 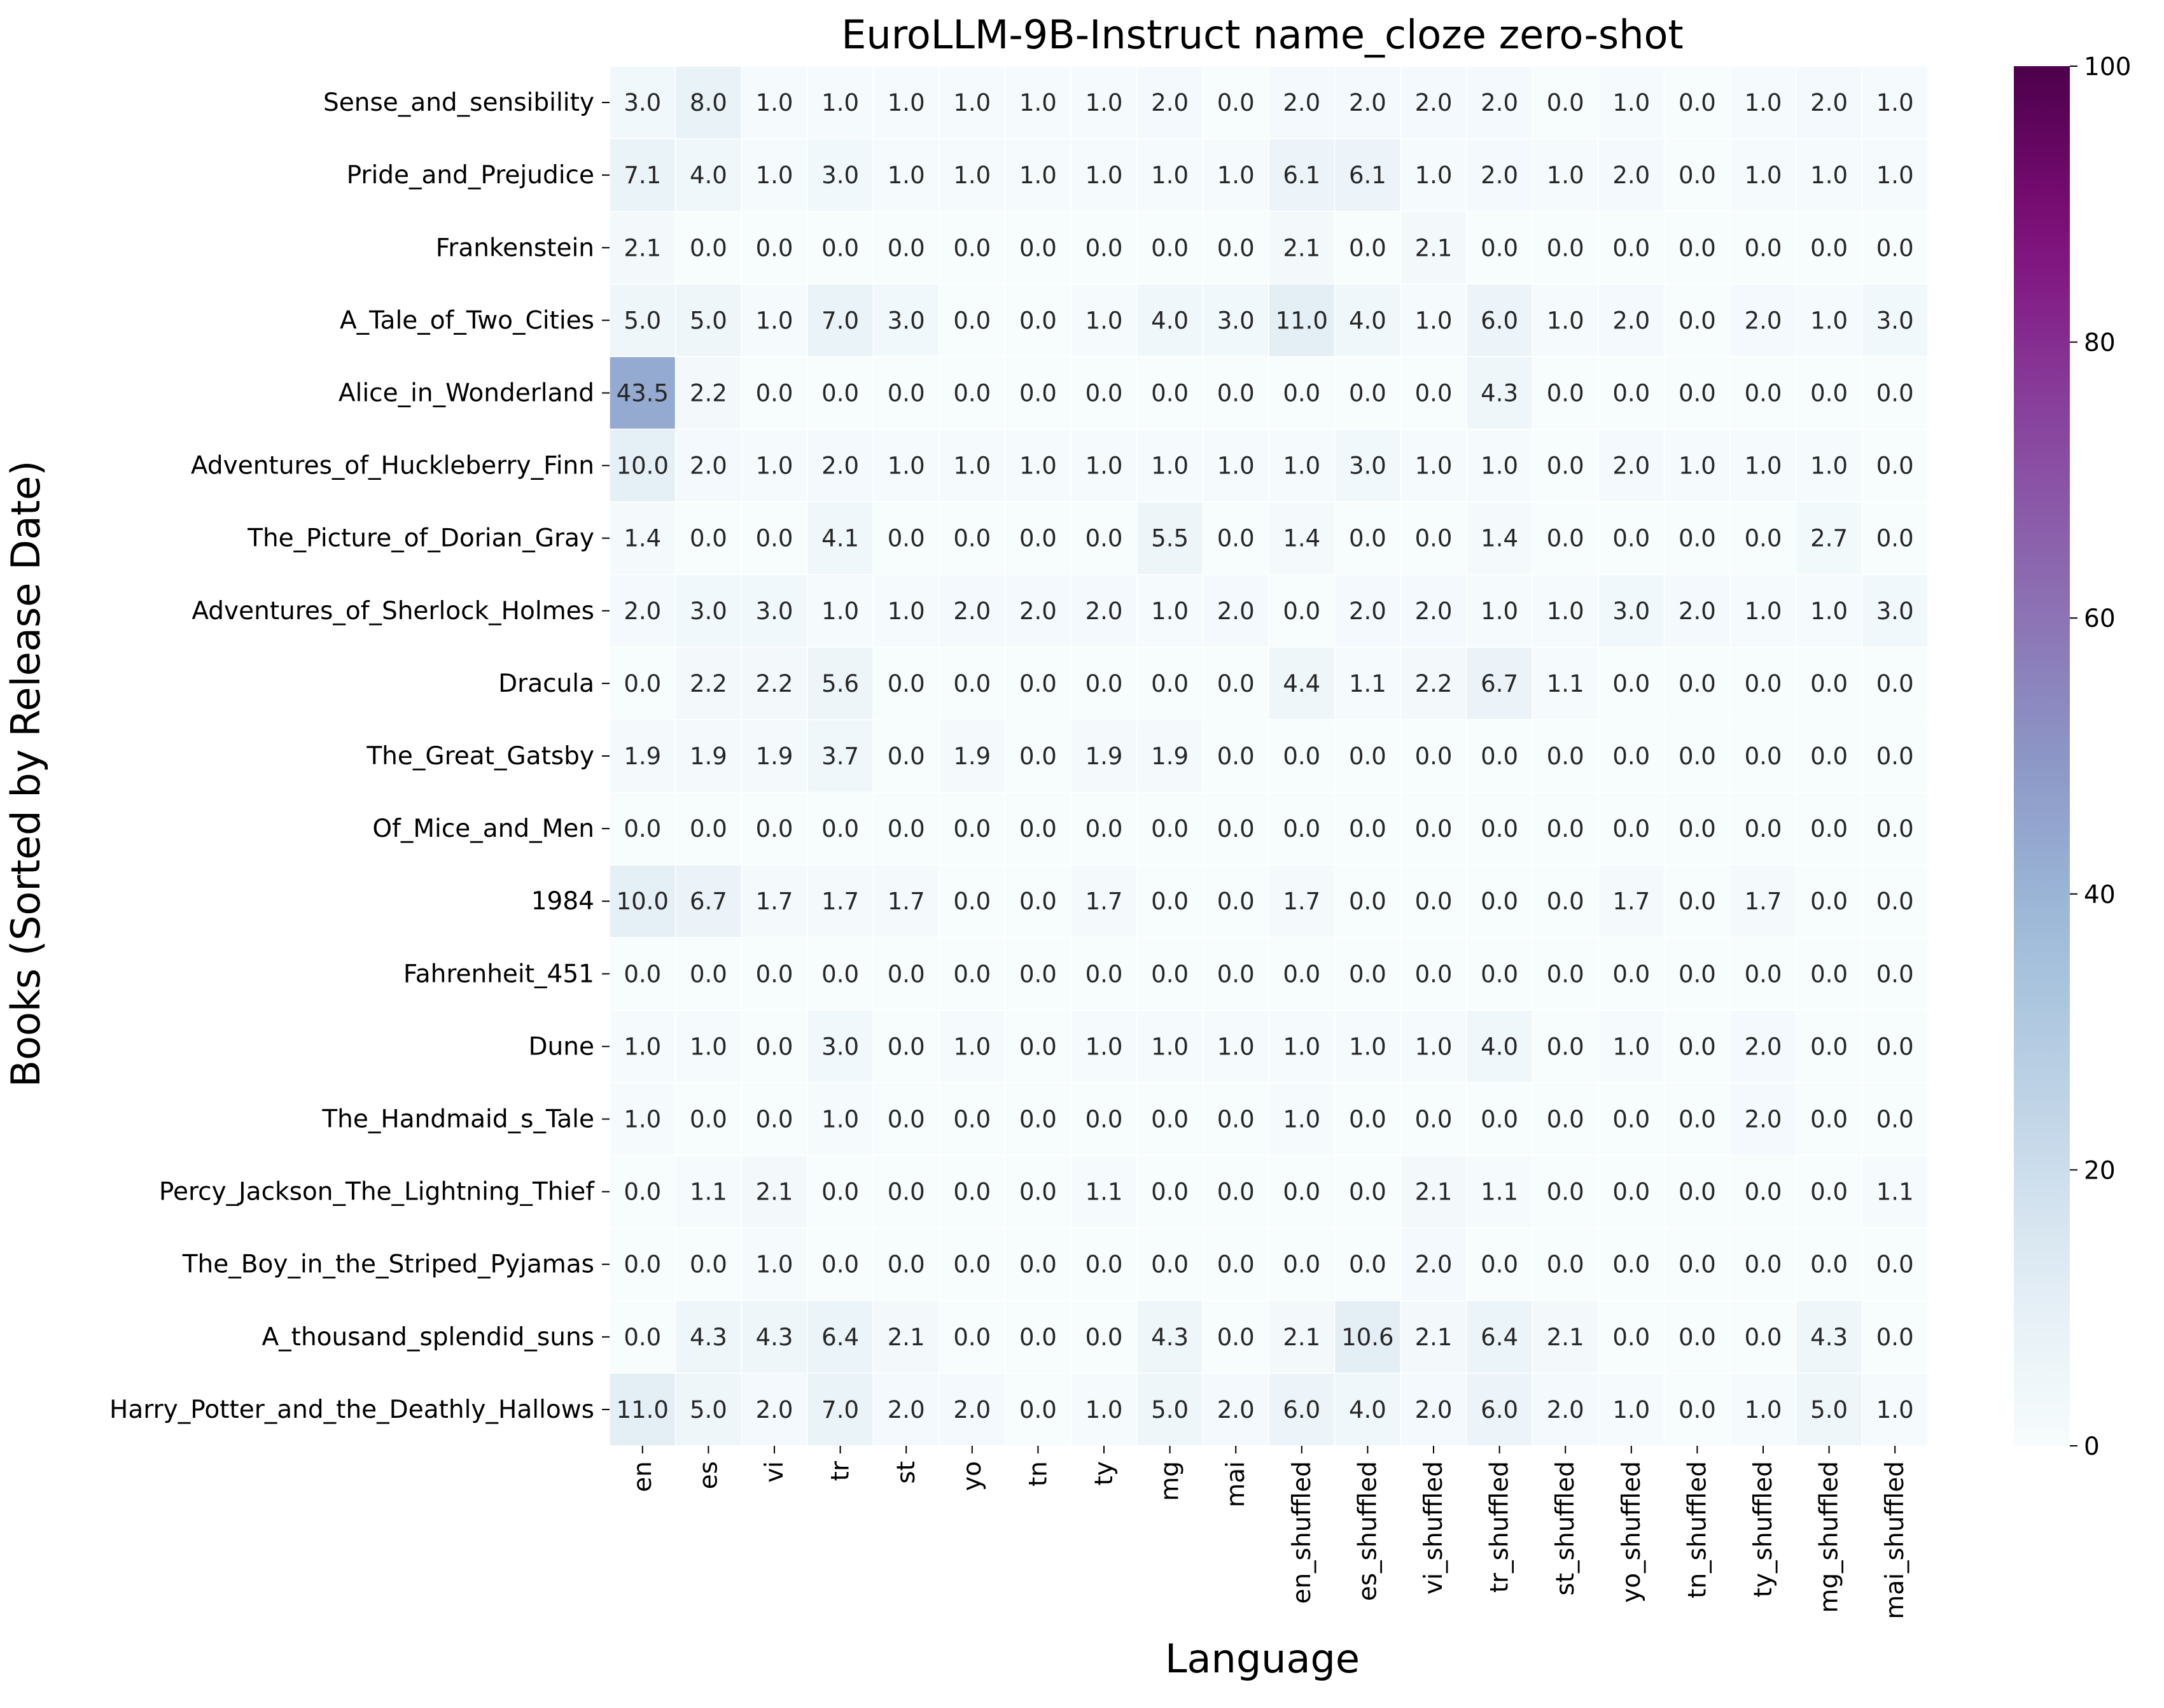 I want to click on cell-value-label: 43.5, so click(x=643, y=393).